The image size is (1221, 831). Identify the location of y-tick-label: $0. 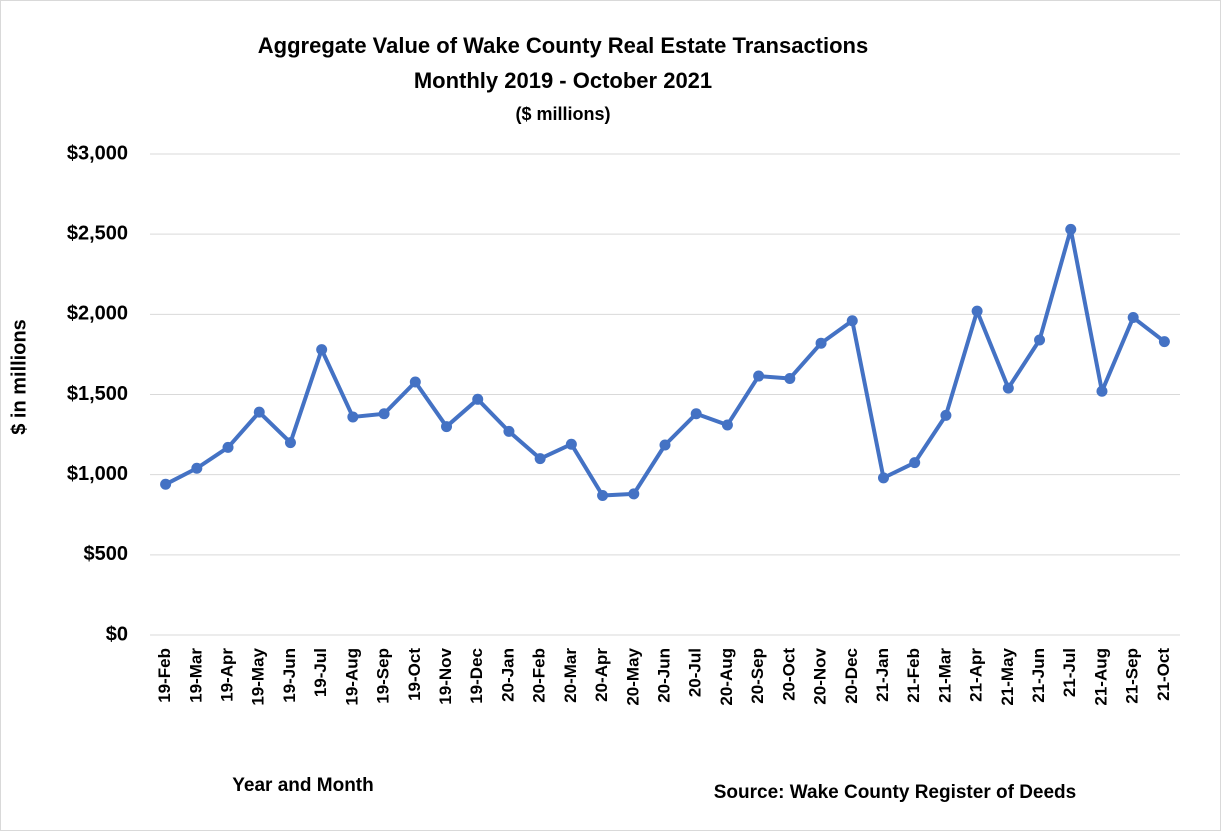
(117, 634).